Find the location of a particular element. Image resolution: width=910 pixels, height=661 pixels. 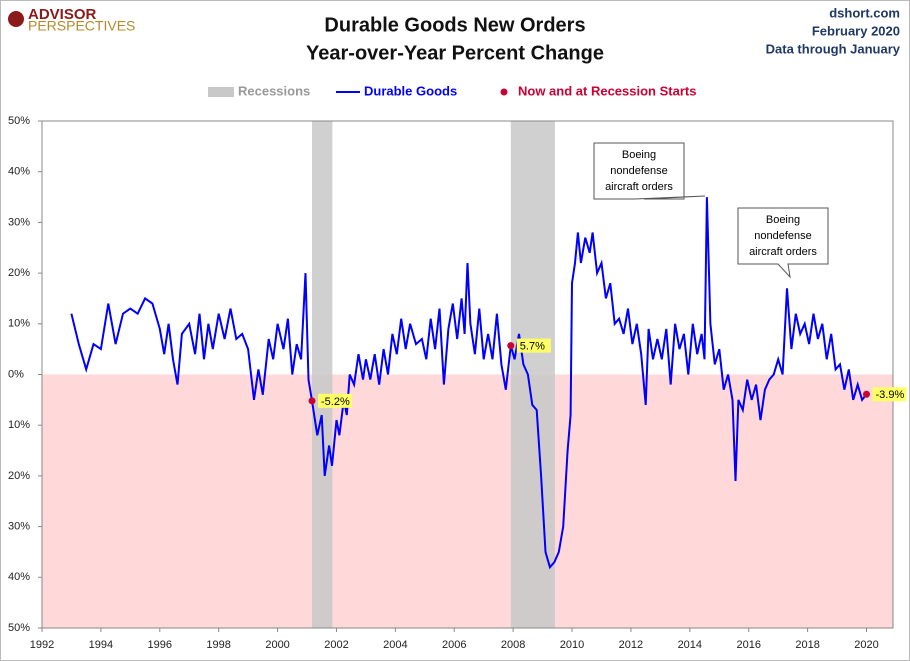

legend-label: Now and at Recession Starts is located at coordinates (607, 90).